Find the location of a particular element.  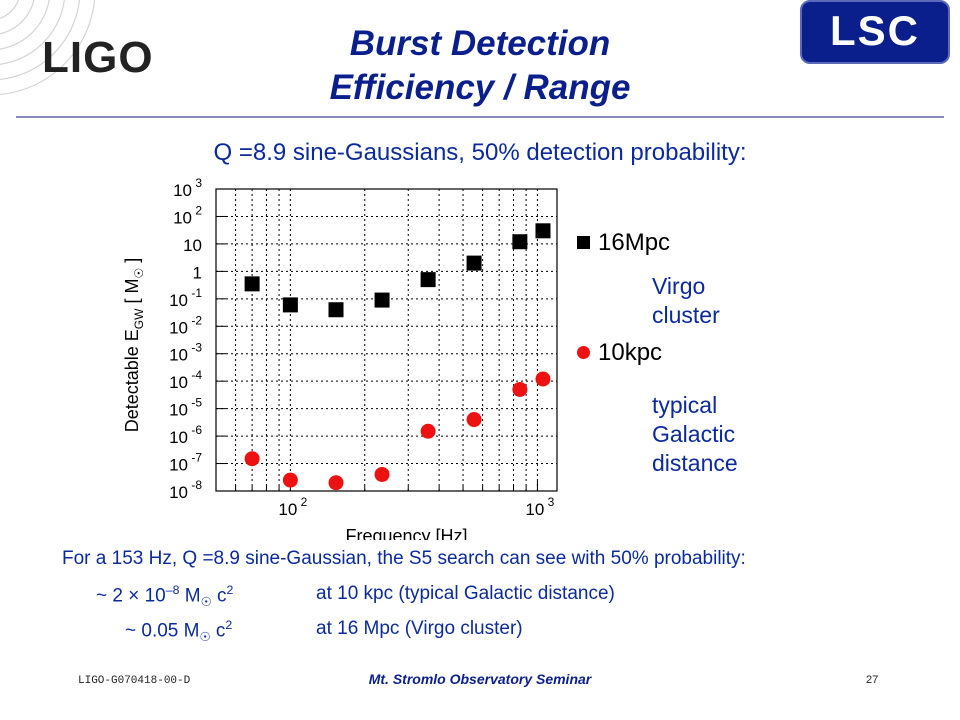

x-tick-label: 10 3 is located at coordinates (539, 507).